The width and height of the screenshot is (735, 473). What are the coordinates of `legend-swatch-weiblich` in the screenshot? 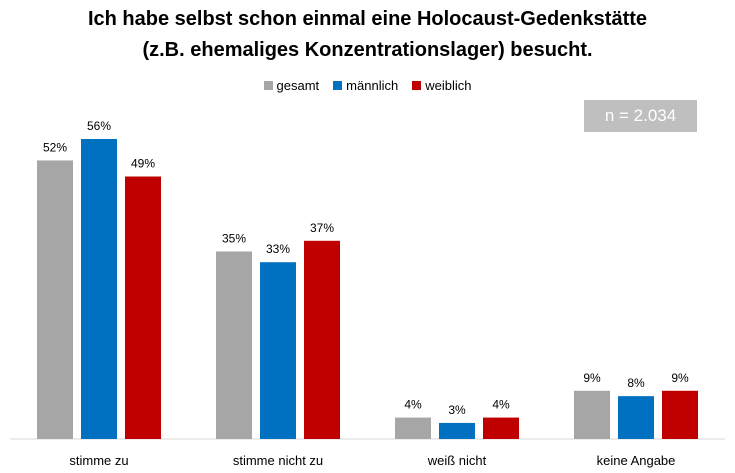 It's located at (417, 85).